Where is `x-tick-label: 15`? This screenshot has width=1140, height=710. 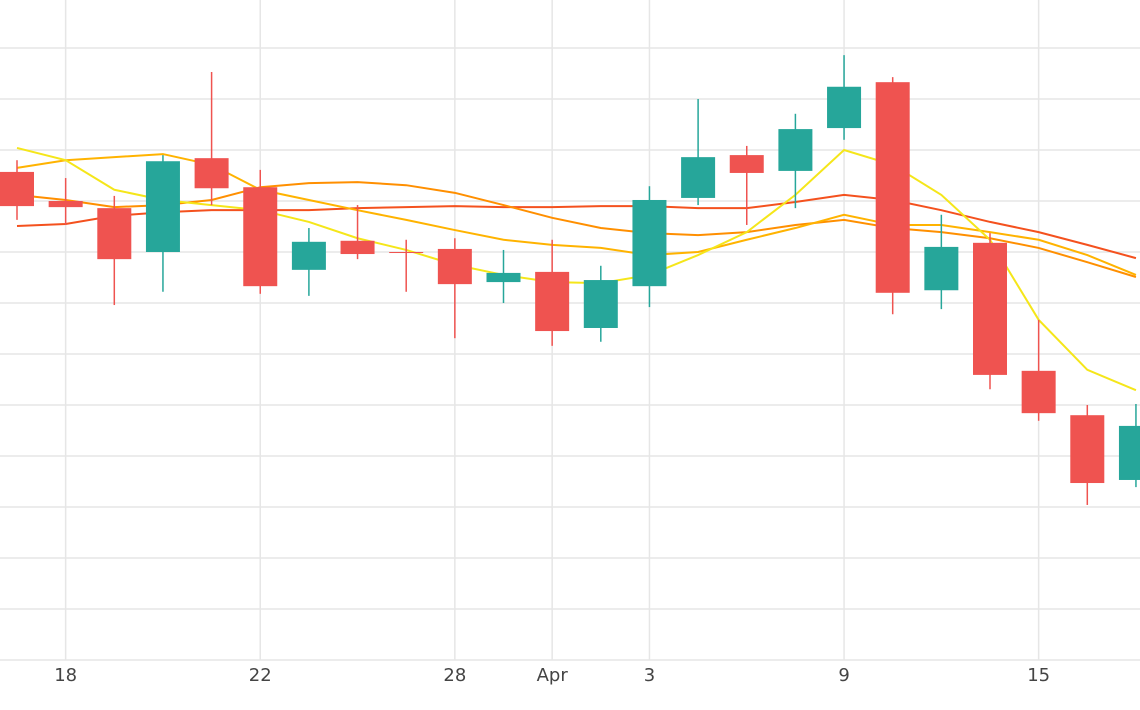 x-tick-label: 15 is located at coordinates (1038, 675).